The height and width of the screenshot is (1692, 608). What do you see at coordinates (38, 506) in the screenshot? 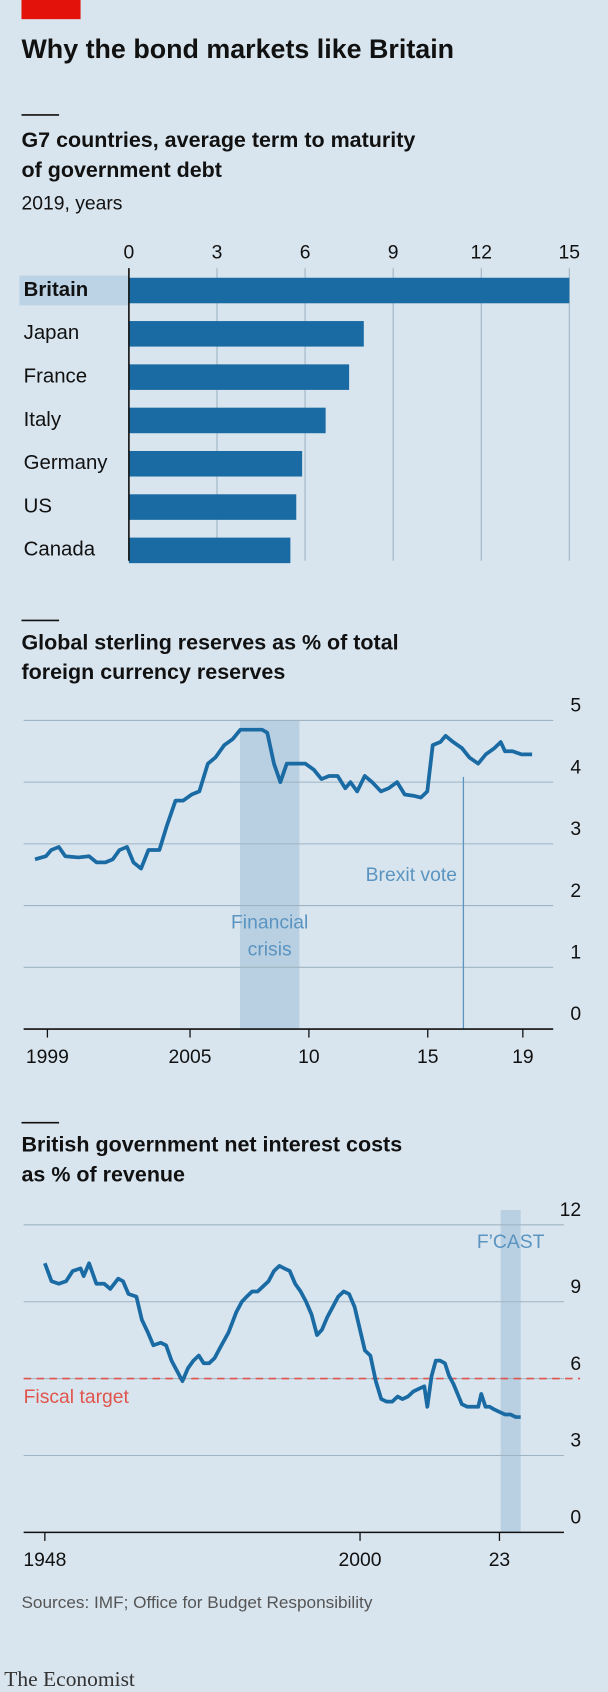
I see `category-label: US` at bounding box center [38, 506].